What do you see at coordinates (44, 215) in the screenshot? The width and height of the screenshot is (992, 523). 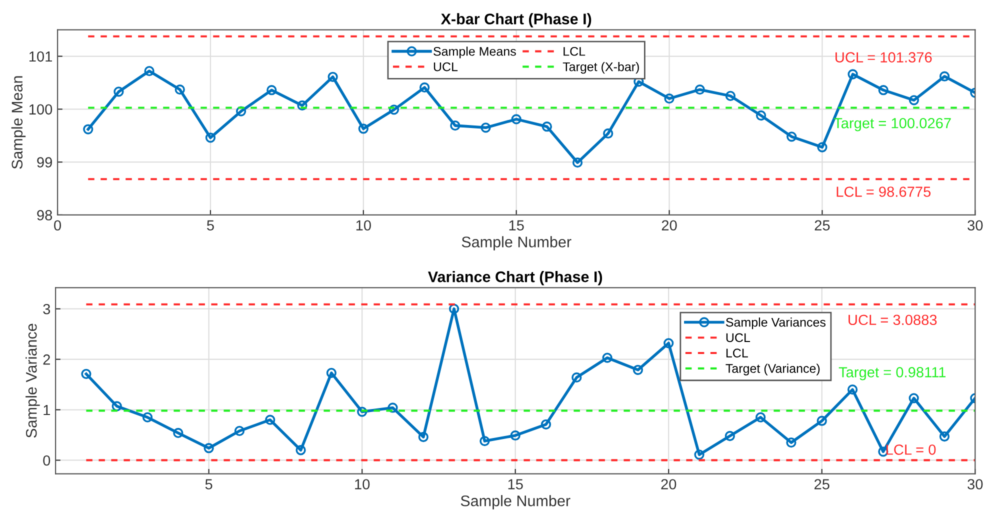 I see `y-tick-label: 98` at bounding box center [44, 215].